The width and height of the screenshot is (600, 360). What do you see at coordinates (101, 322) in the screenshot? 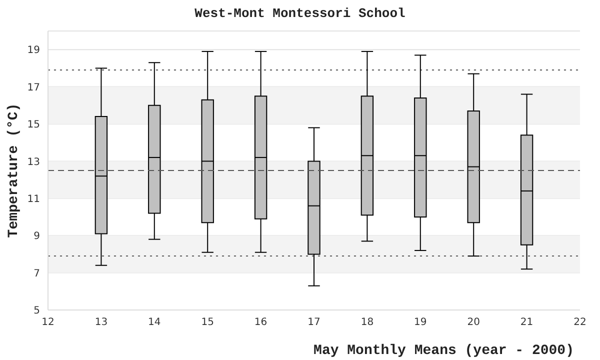
I see `x-tick-label: 13` at bounding box center [101, 322].